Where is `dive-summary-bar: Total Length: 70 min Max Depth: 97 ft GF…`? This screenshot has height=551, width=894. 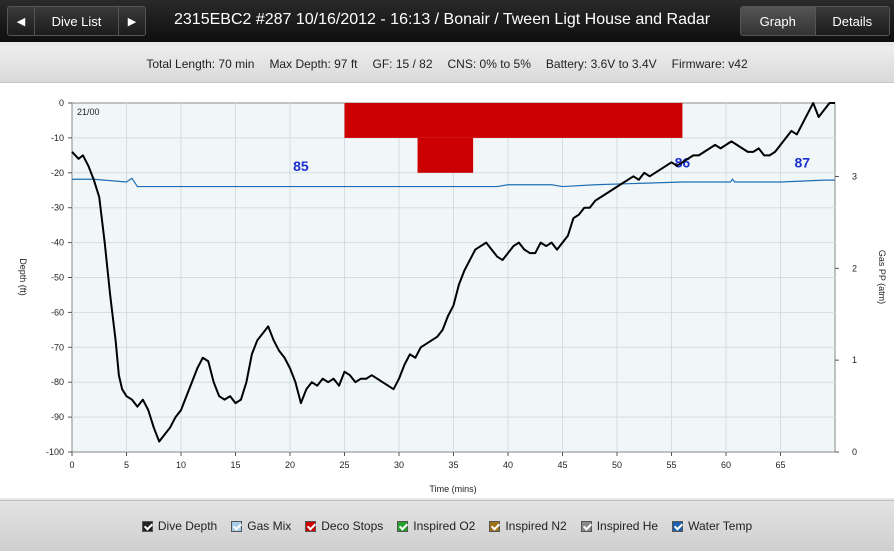 dive-summary-bar: Total Length: 70 min Max Depth: 97 ft GF… is located at coordinates (447, 64).